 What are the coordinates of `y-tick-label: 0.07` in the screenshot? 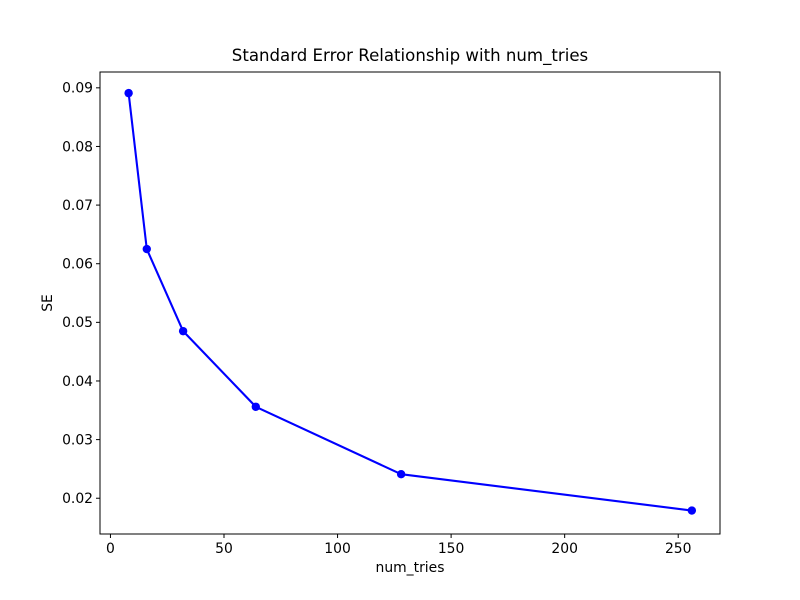 It's located at (77, 206).